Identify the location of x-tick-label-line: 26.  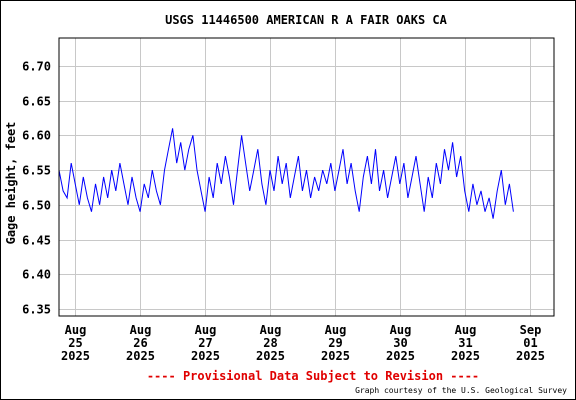
(140, 343).